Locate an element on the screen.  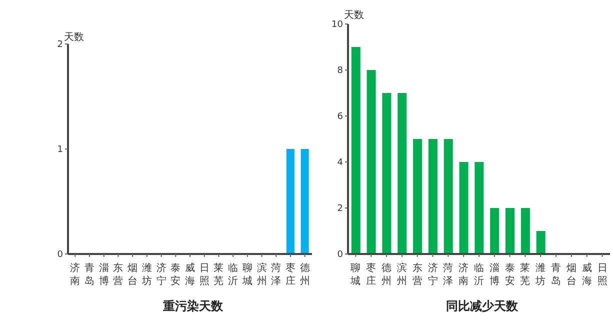
y-tick-label: 1 is located at coordinates (60, 150).